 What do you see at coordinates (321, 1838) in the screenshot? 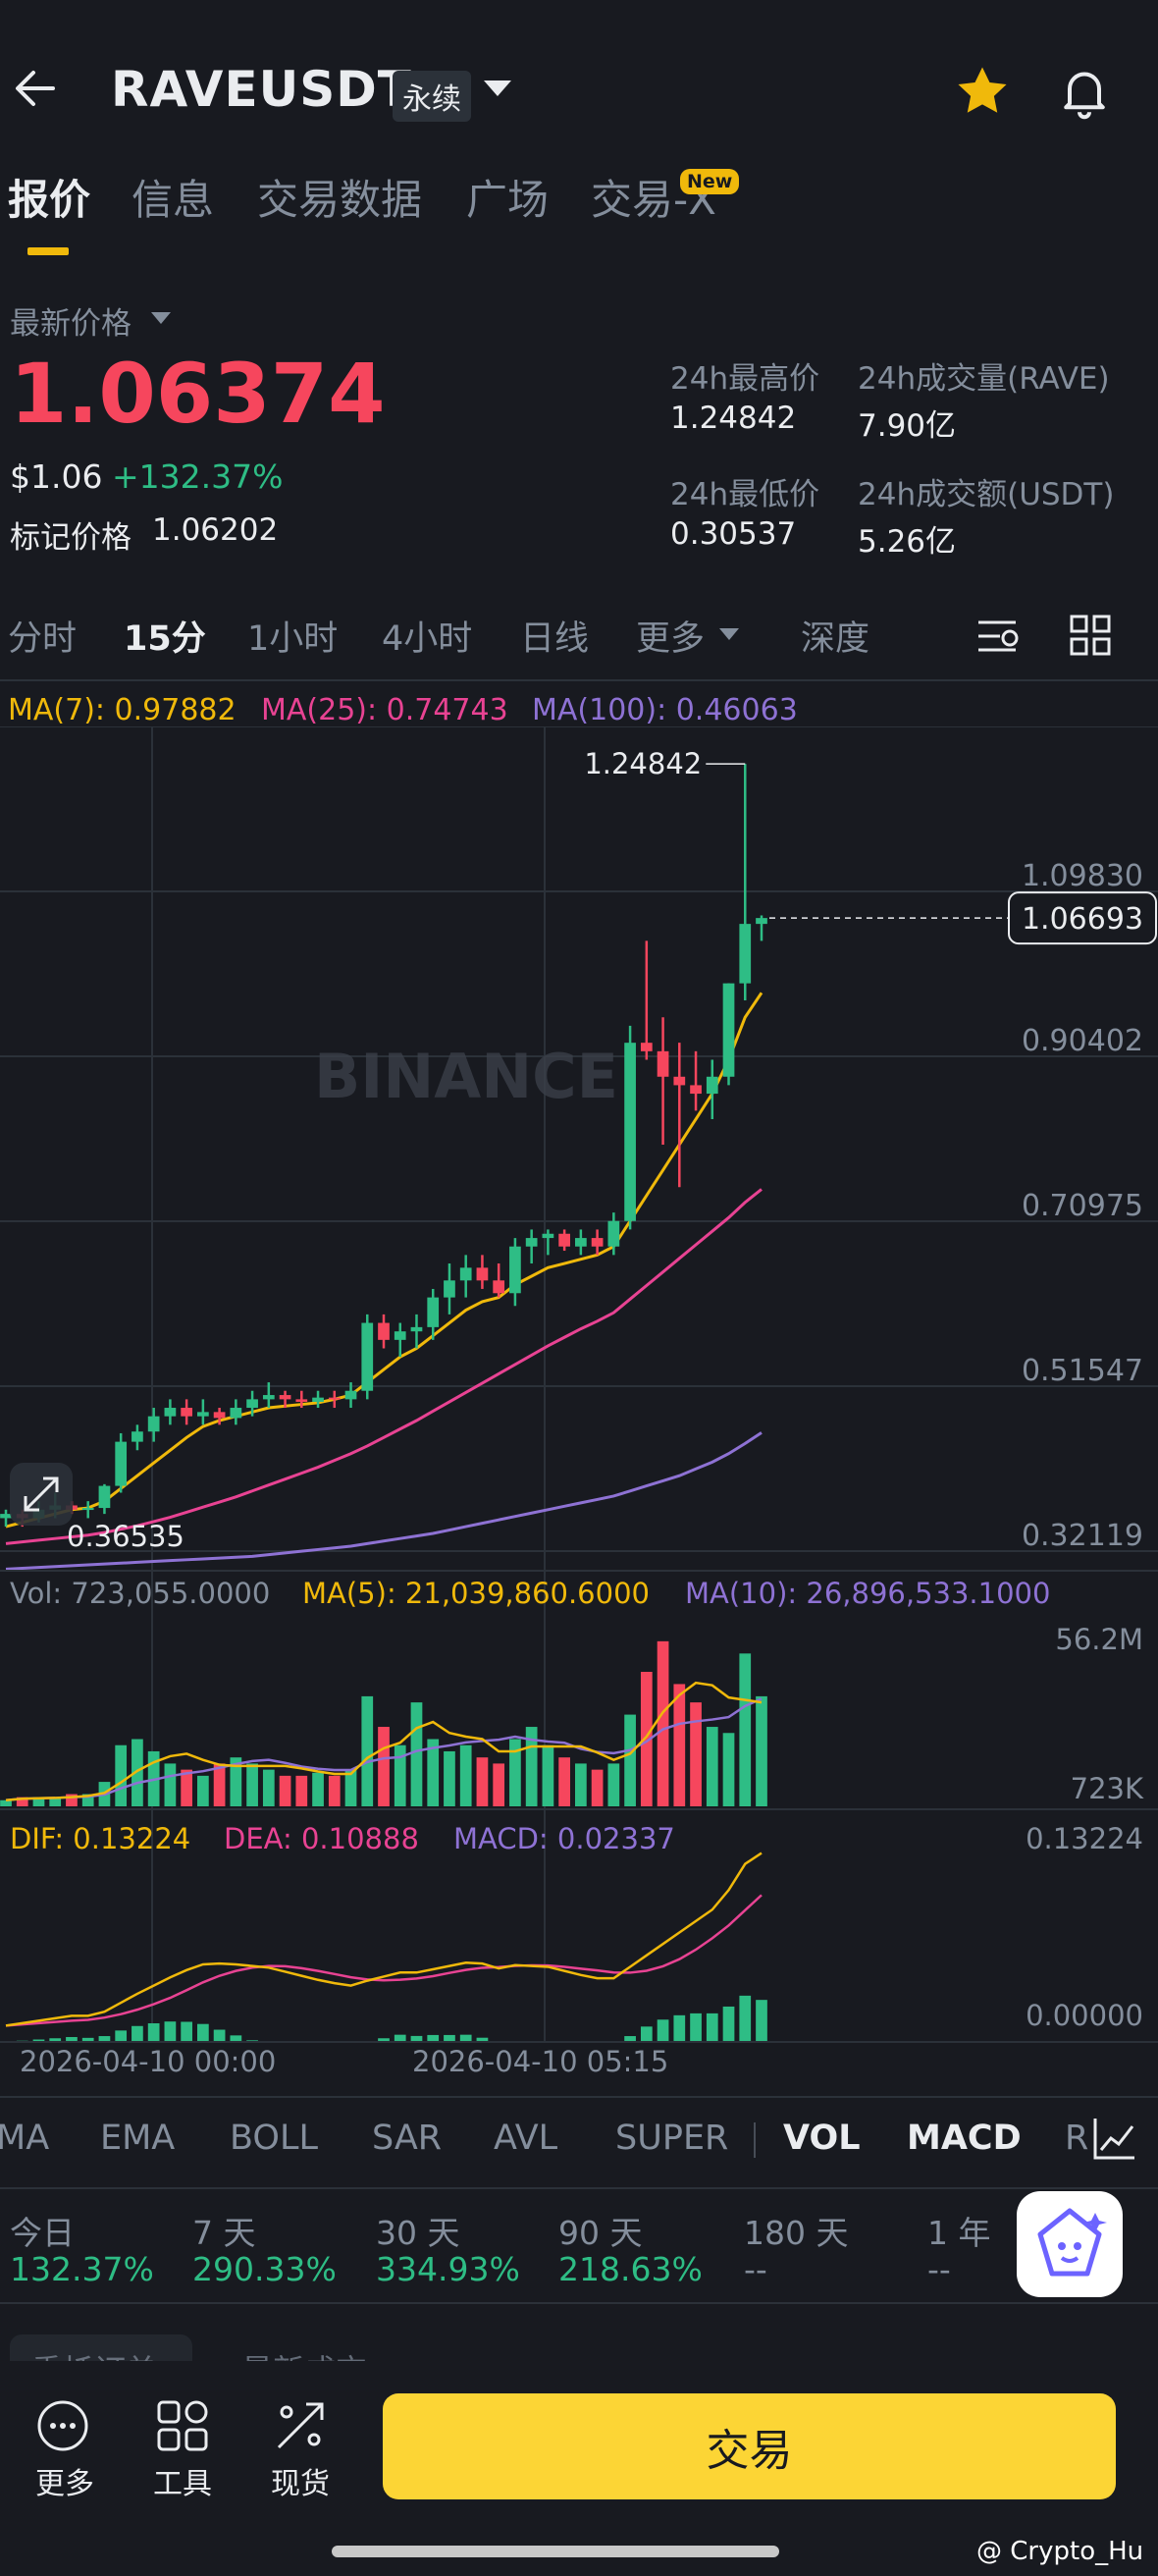
I see `macd-dea-label: DEA: 0.10888` at bounding box center [321, 1838].